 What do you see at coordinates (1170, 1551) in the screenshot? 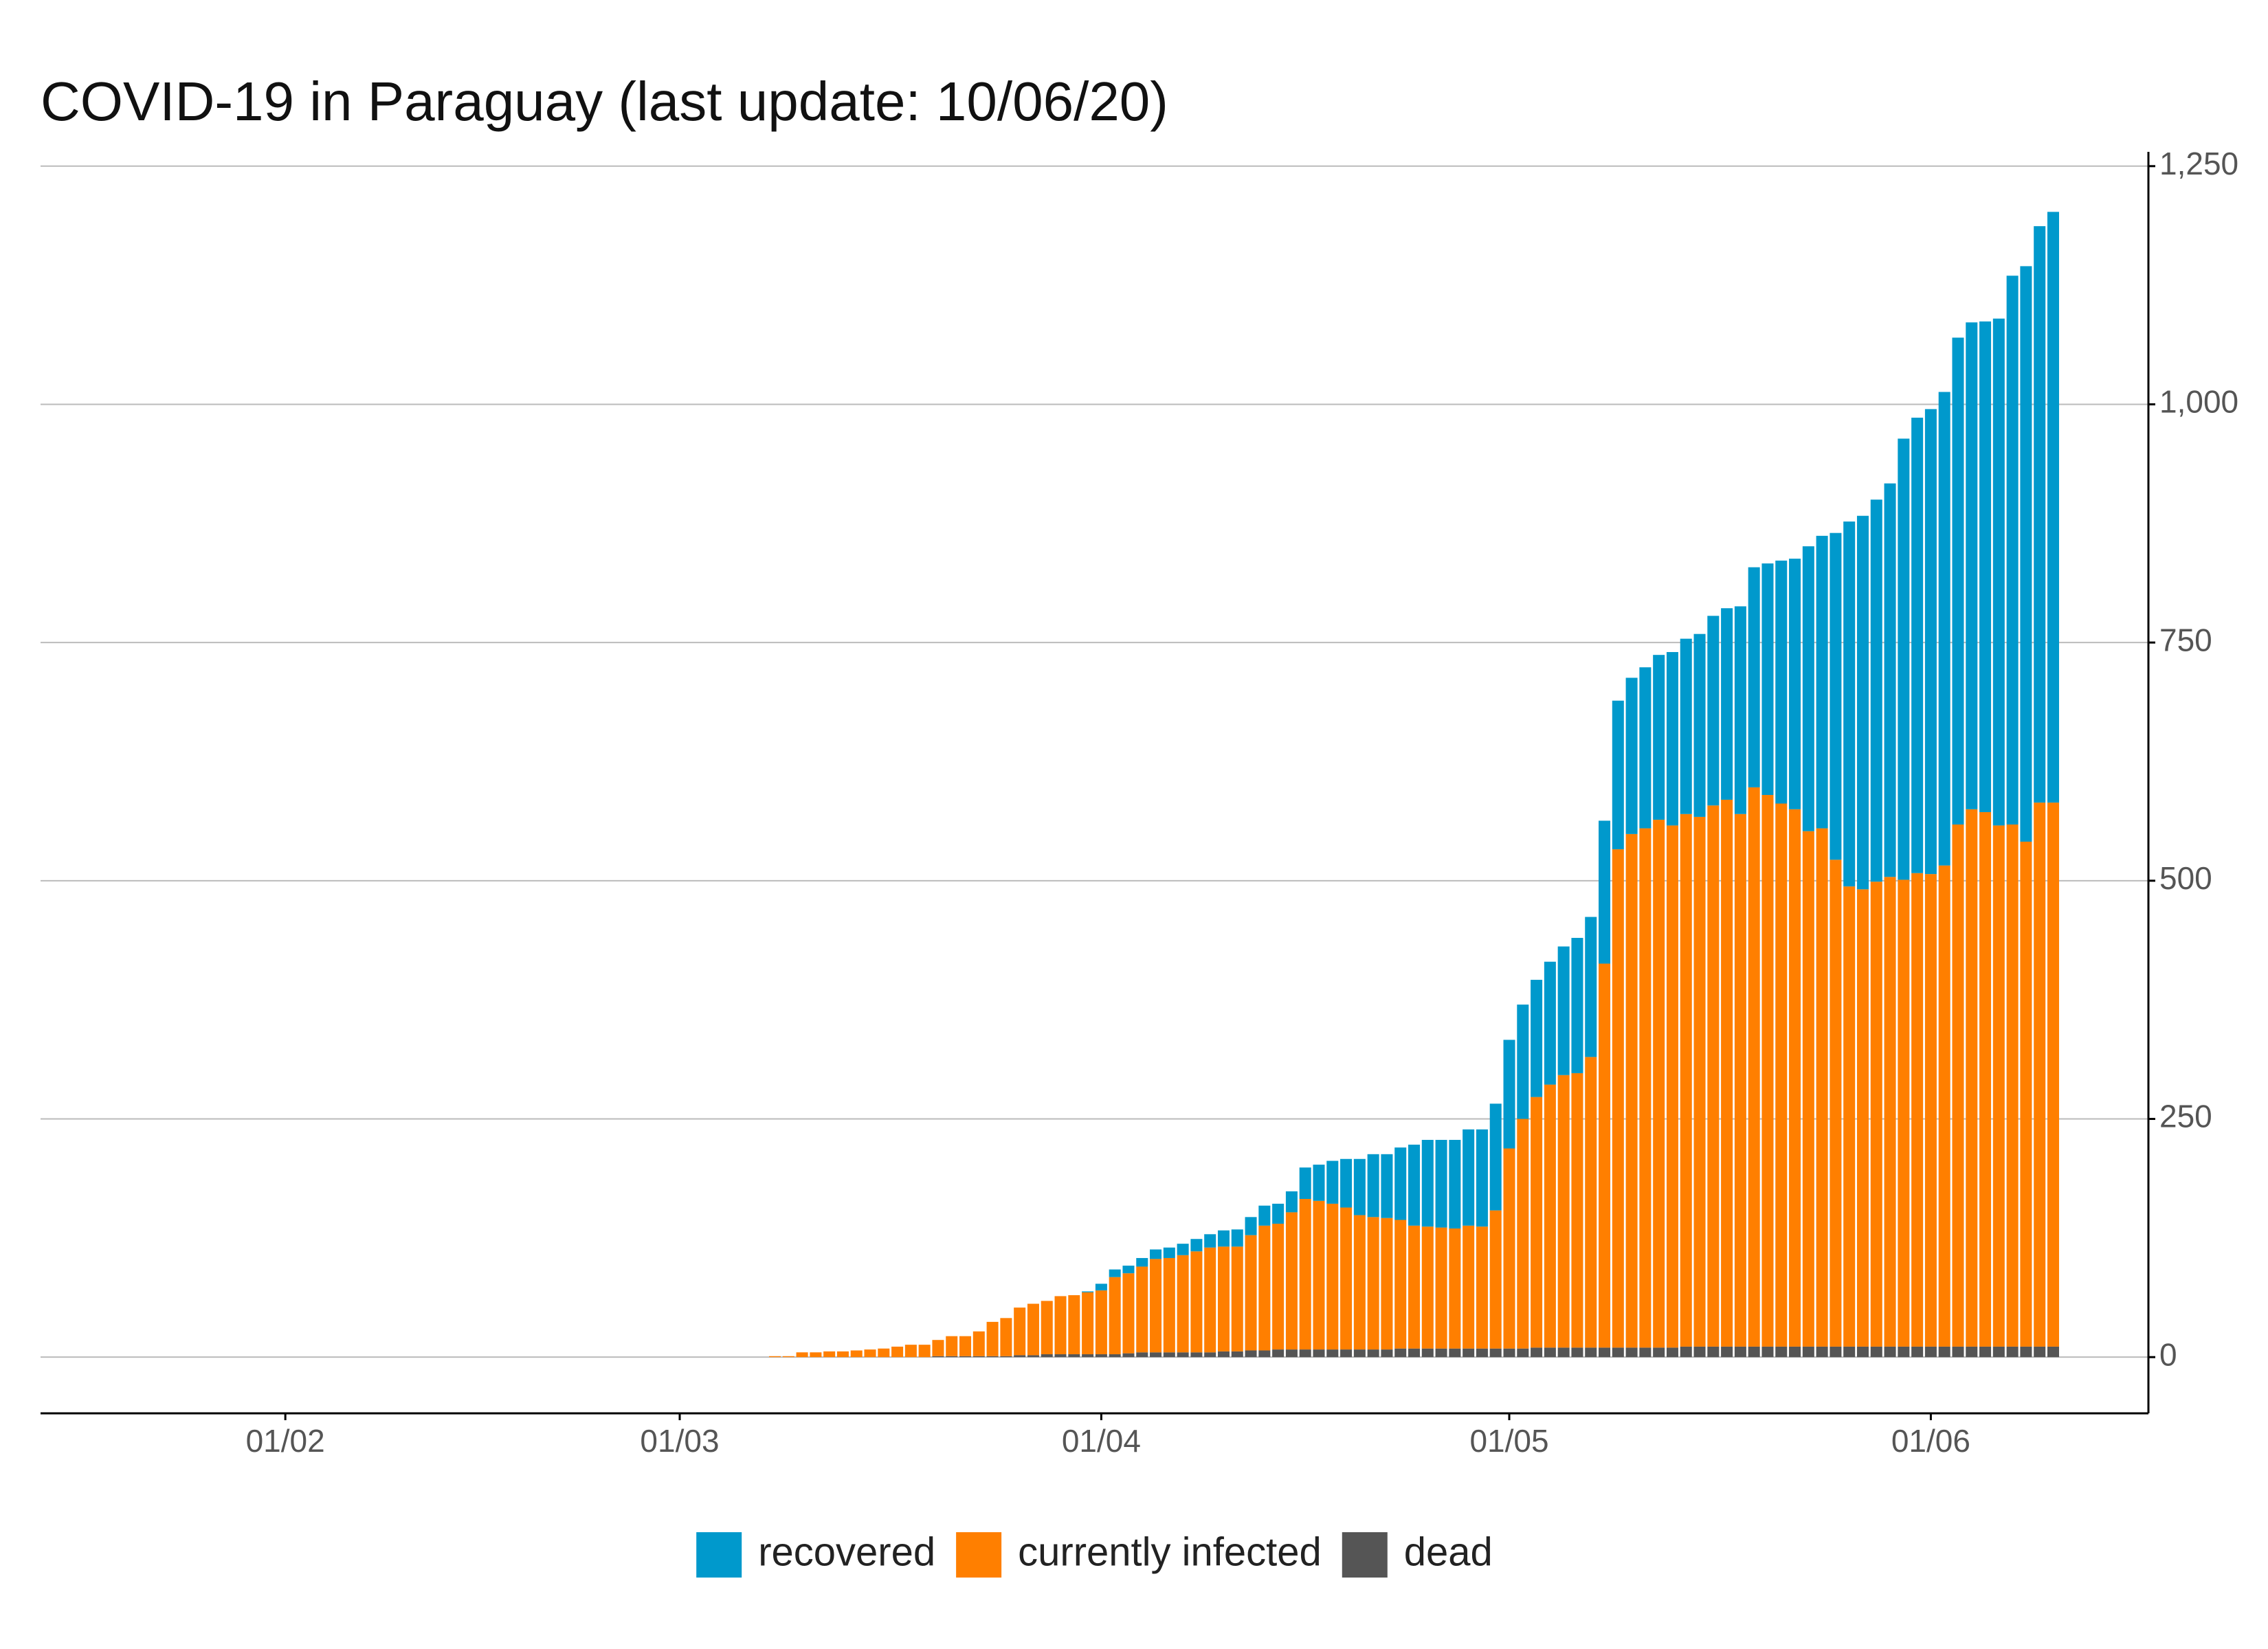
I see `legend-label: currently infected` at bounding box center [1170, 1551].